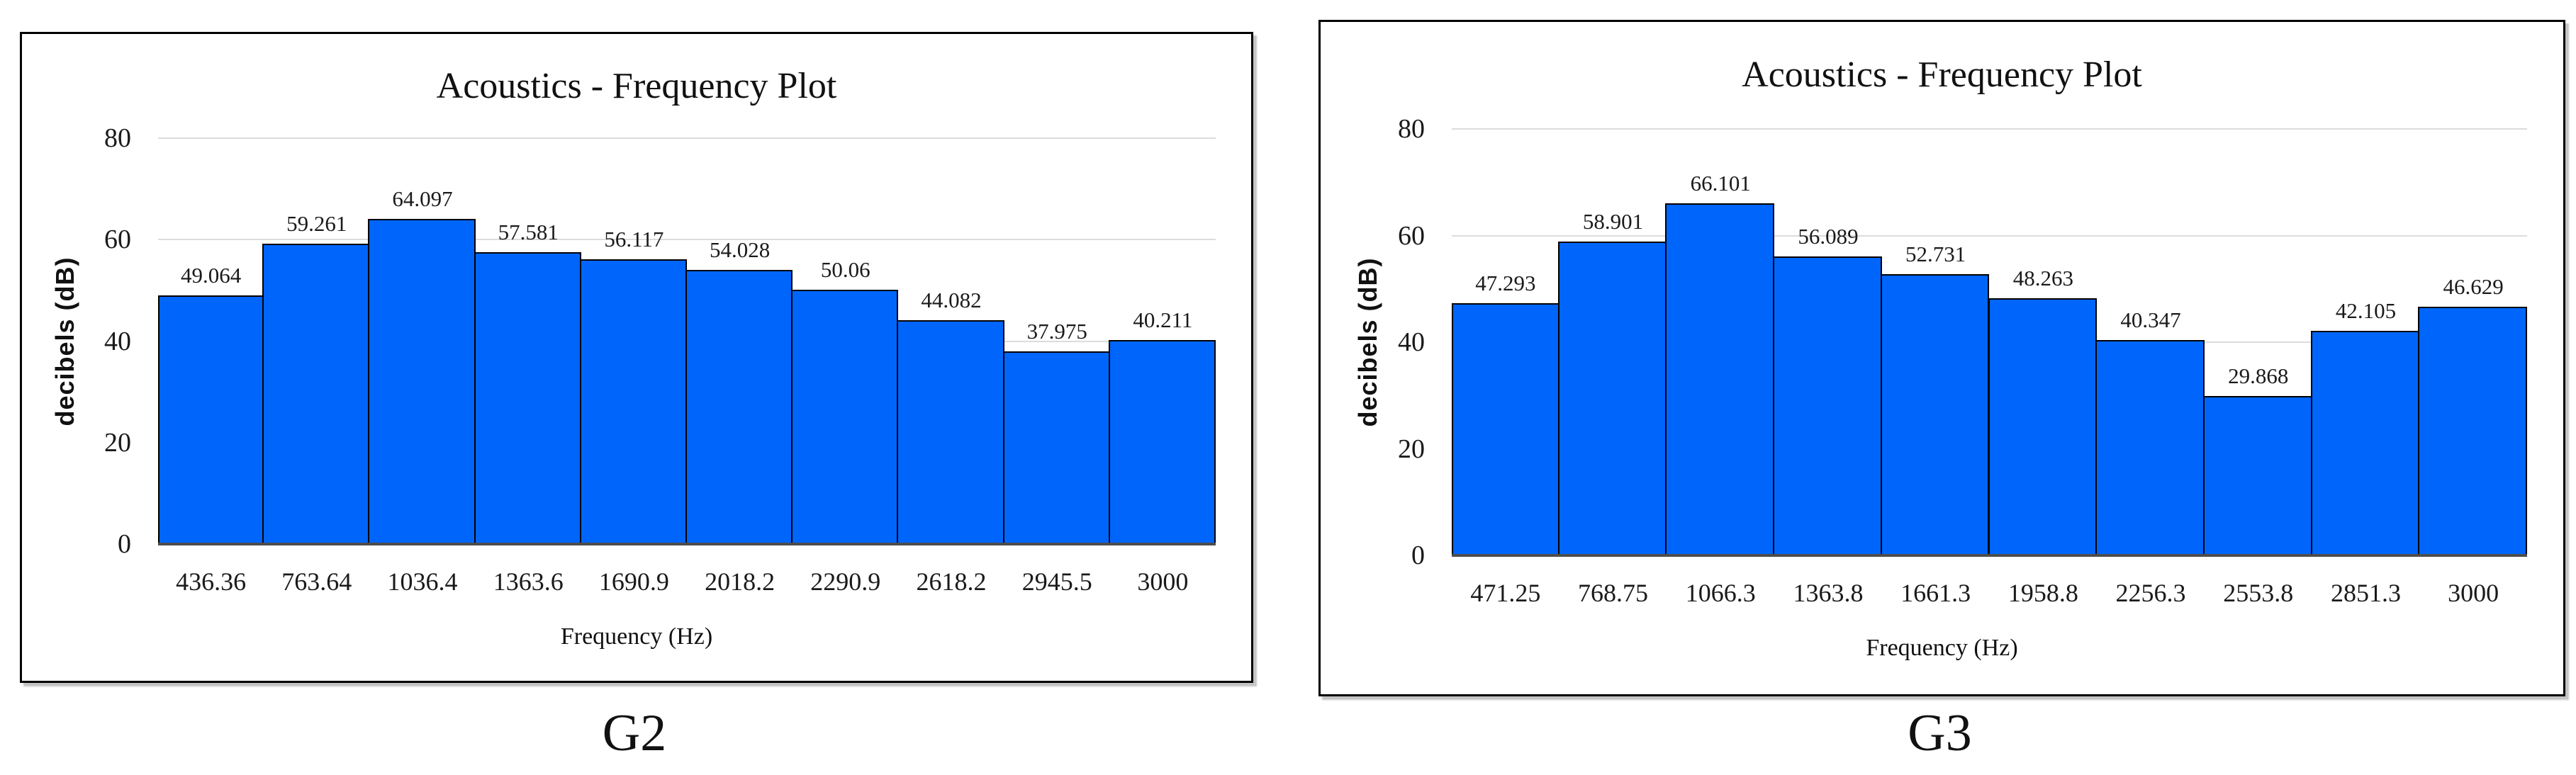 This screenshot has width=2576, height=775. Describe the element at coordinates (1721, 183) in the screenshot. I see `bar-value-label: 66.101` at that location.